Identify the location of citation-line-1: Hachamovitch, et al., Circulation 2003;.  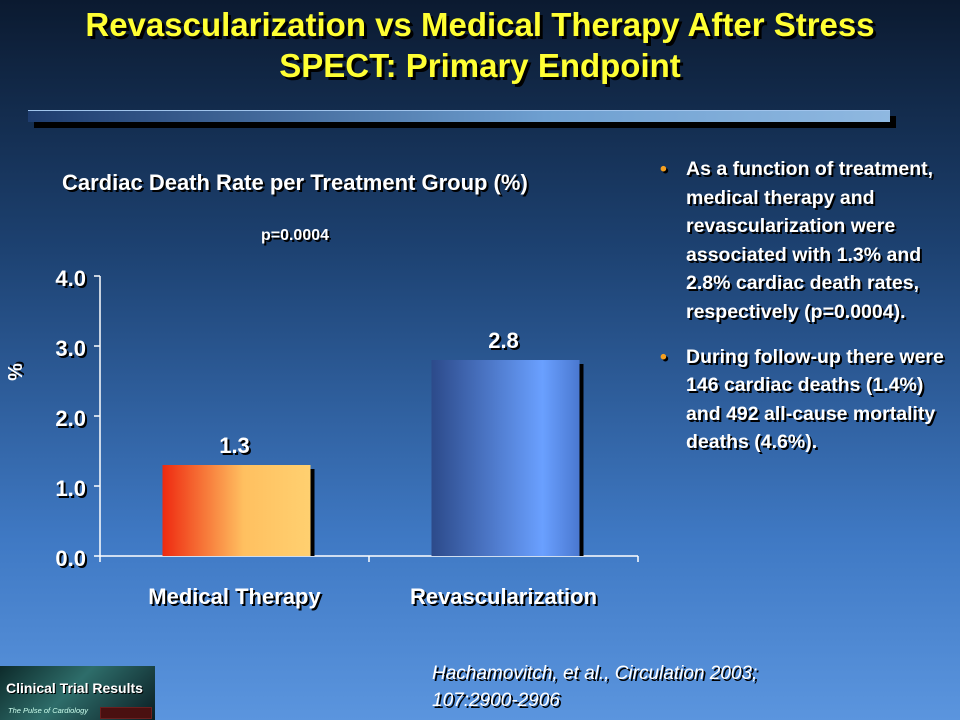
(595, 673).